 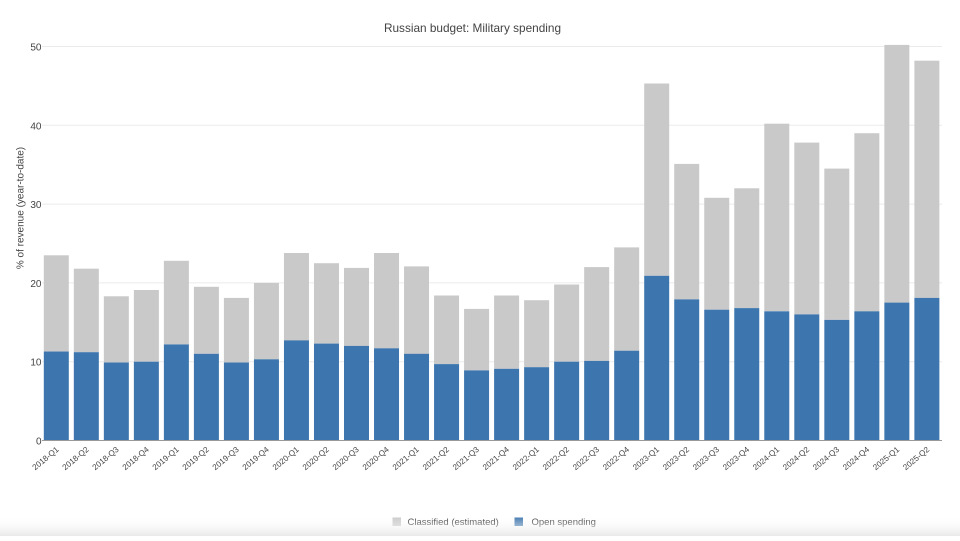 I want to click on svg-text: 0, so click(x=39, y=442).